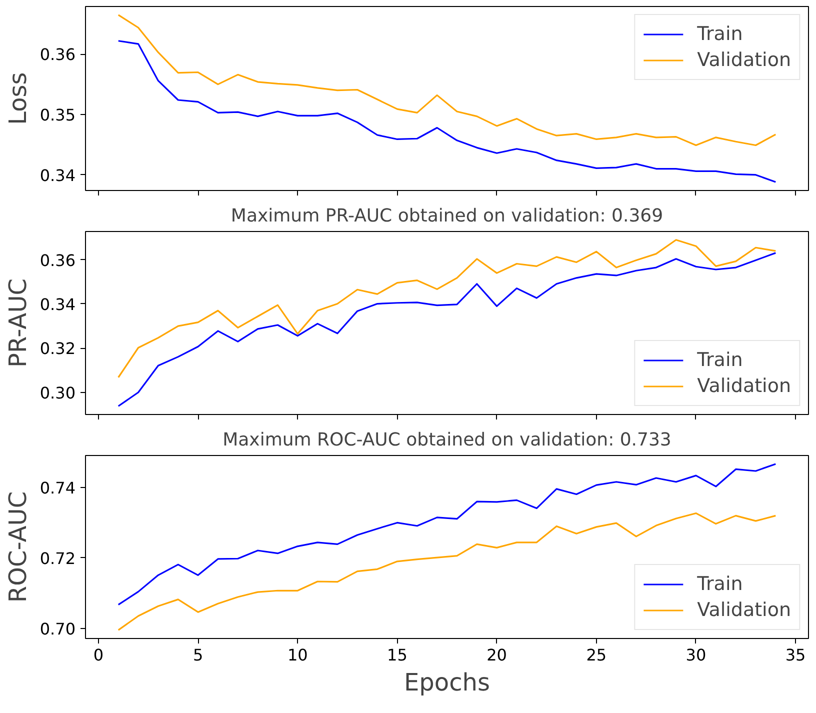 The image size is (816, 713). Describe the element at coordinates (447, 440) in the screenshot. I see `chart-title: Maximum ROC-AUC obtained on validation: 0.733` at that location.